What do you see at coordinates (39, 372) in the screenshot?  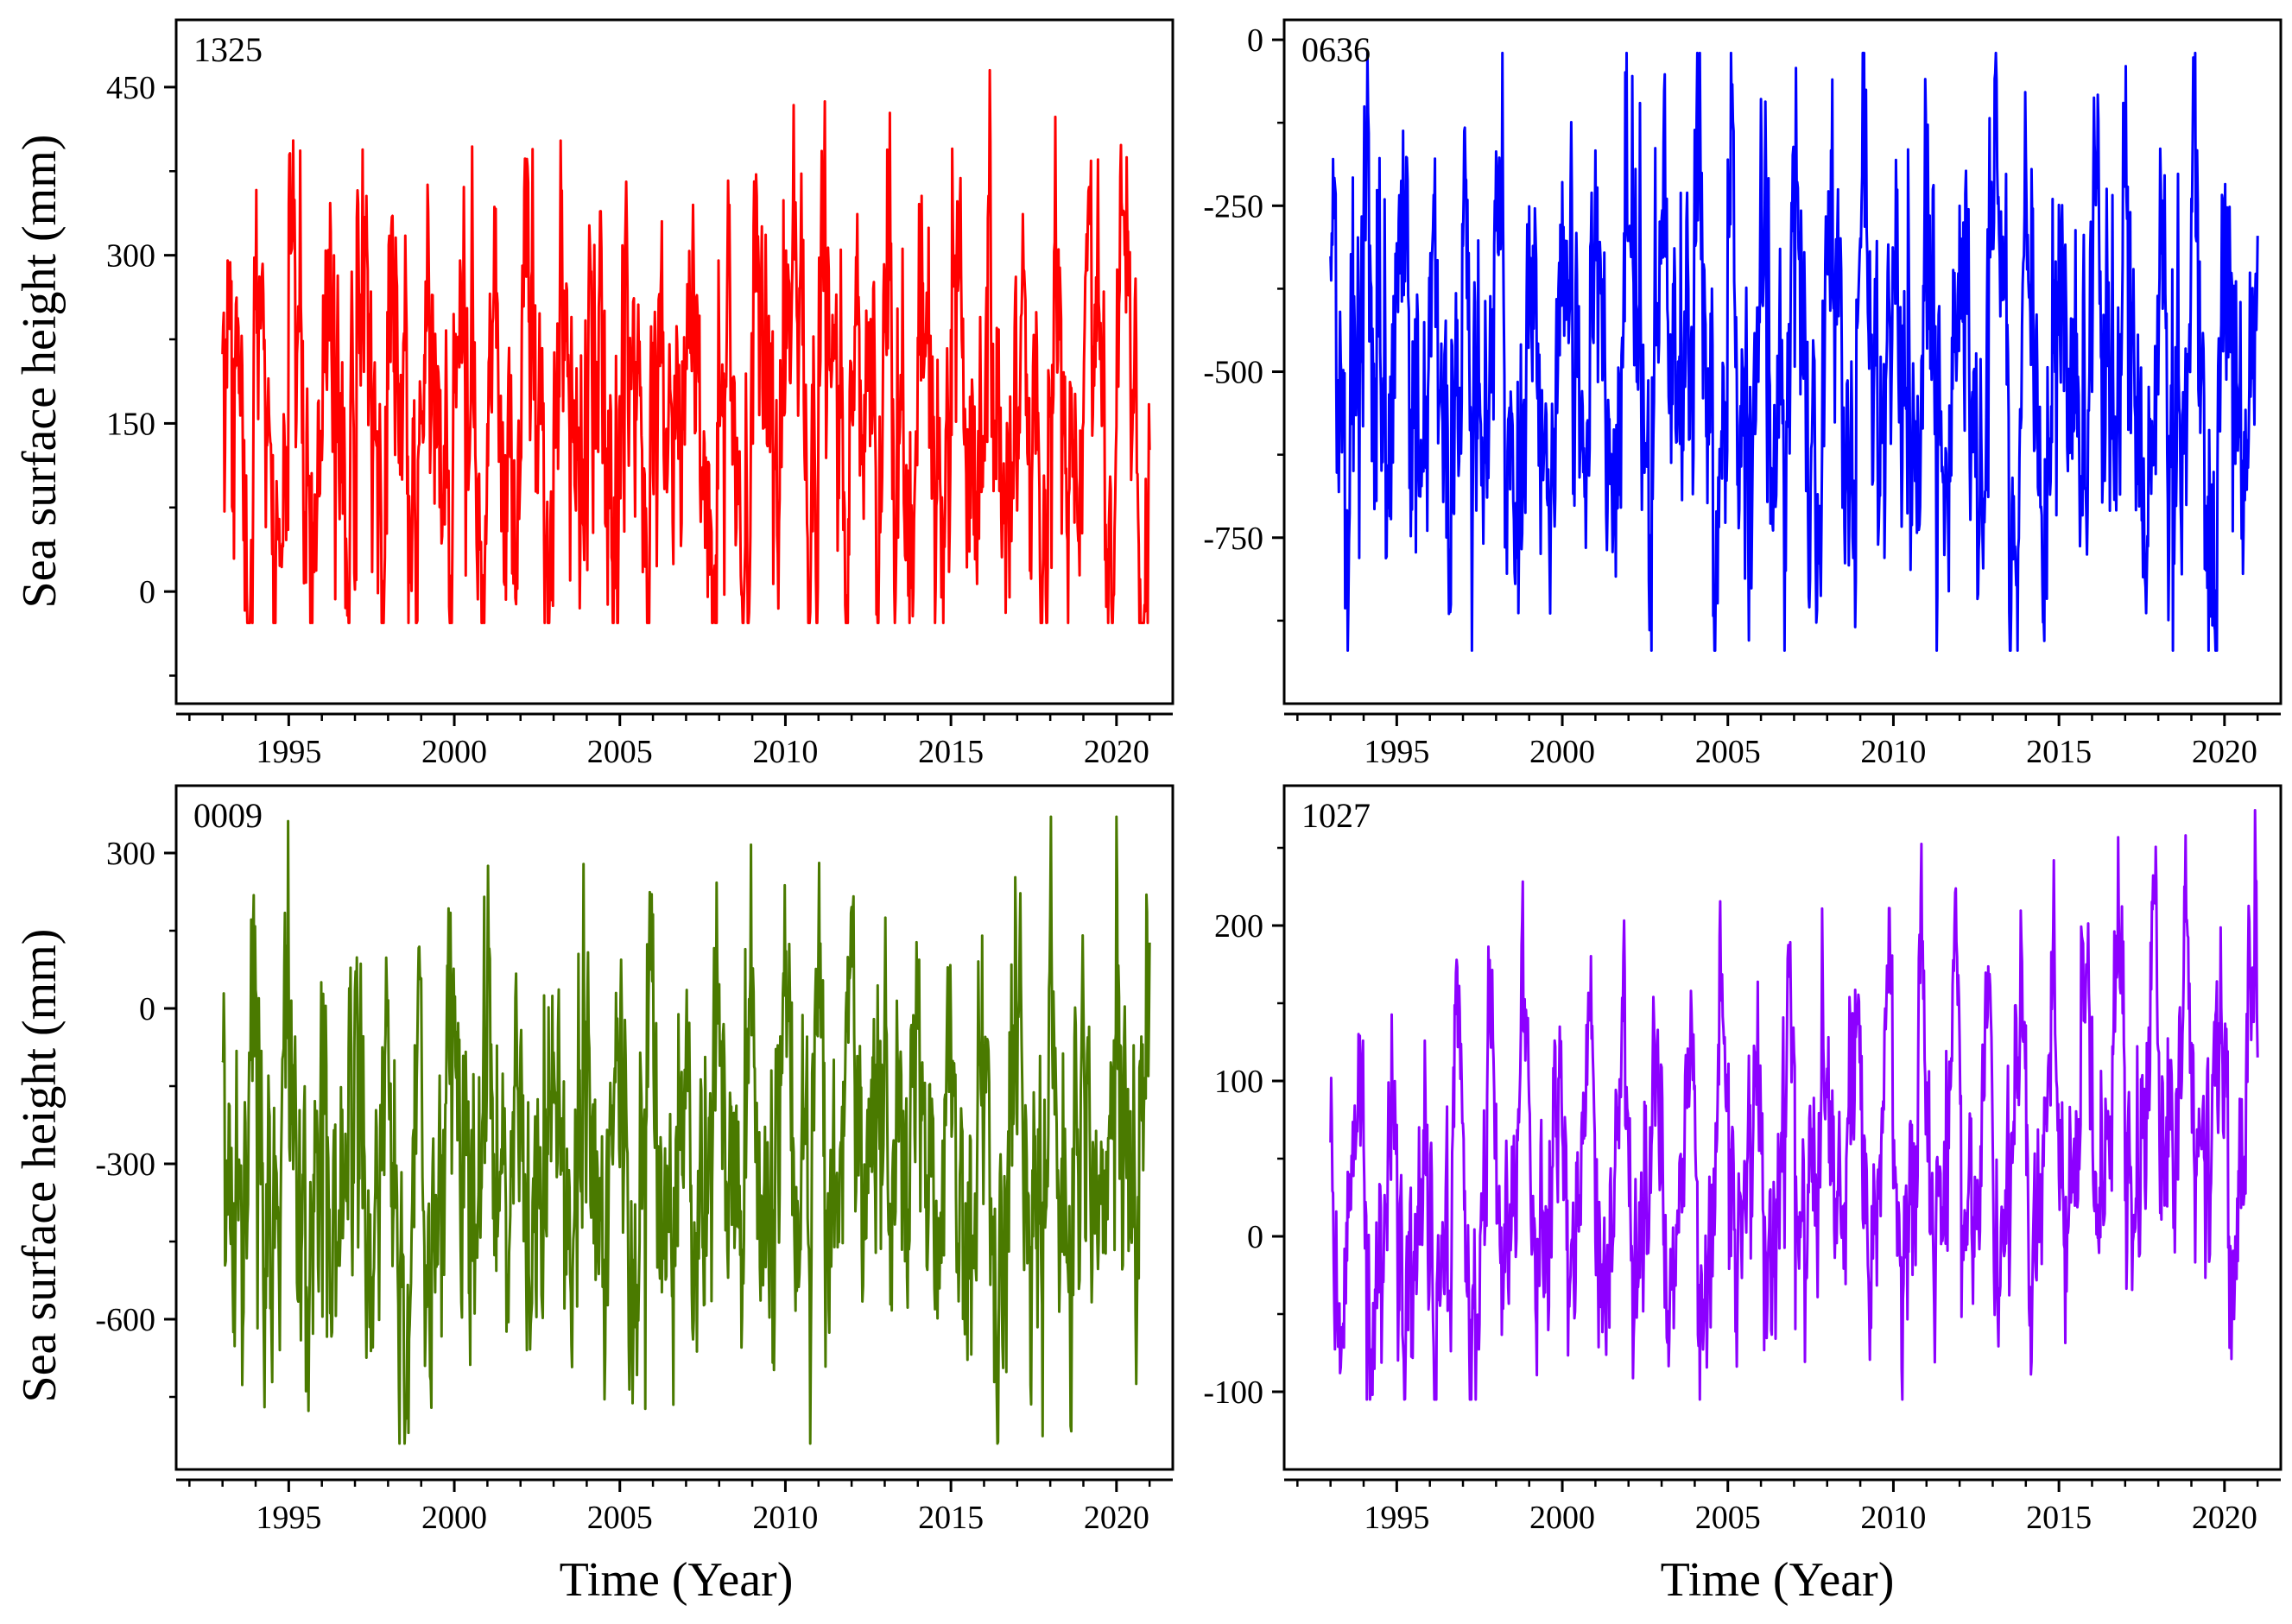 I see `y-axis-title-top: Sea surface height (mm)` at bounding box center [39, 372].